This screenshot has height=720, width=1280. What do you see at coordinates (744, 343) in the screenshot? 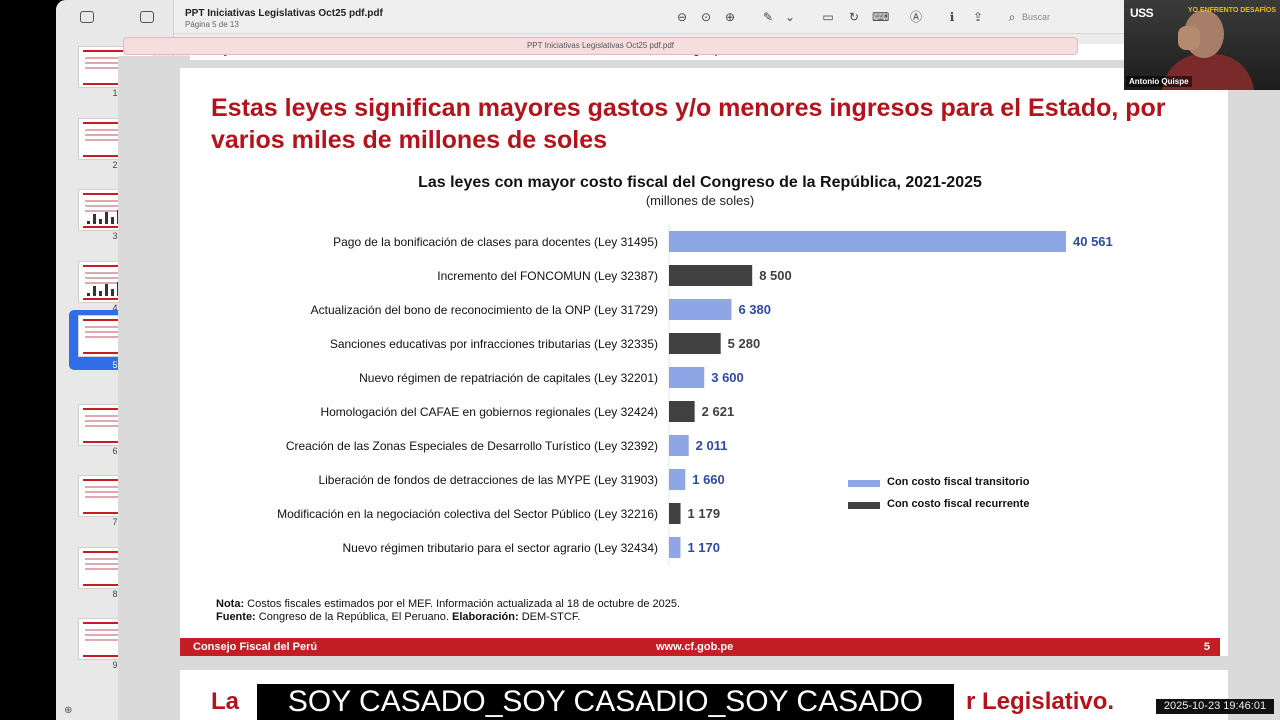
I see `chart-value-label: 5 280` at bounding box center [744, 343].